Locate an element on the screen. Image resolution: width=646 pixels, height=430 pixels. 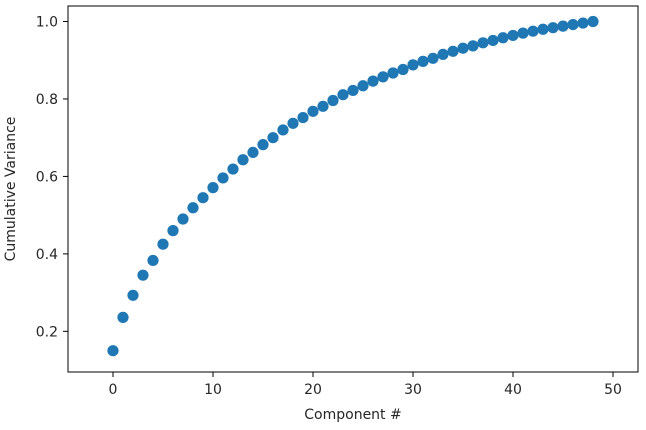
y-tick-label: 0.6 is located at coordinates (47, 177).